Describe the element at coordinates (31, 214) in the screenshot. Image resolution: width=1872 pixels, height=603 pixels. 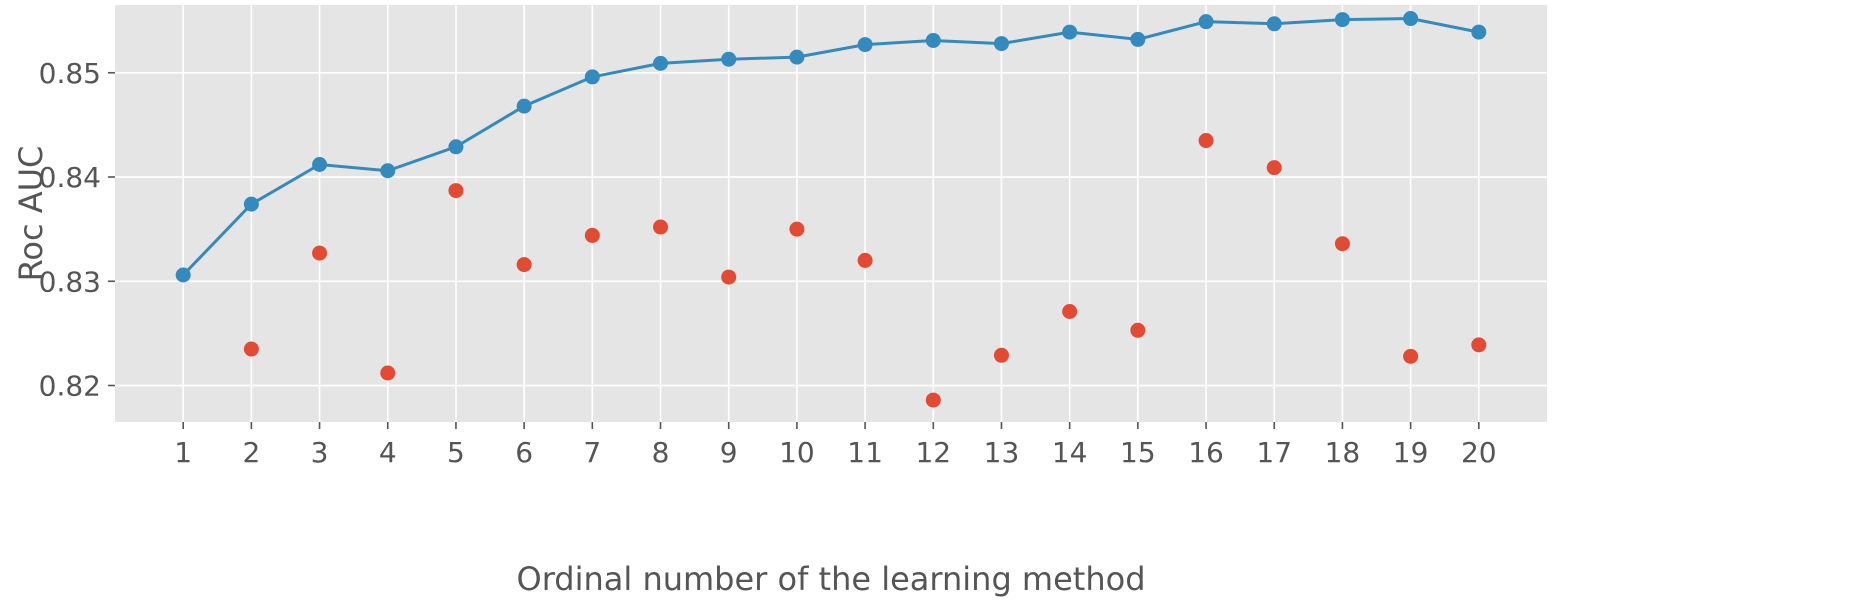
I see `y-axis-label: Roc AUC` at that location.